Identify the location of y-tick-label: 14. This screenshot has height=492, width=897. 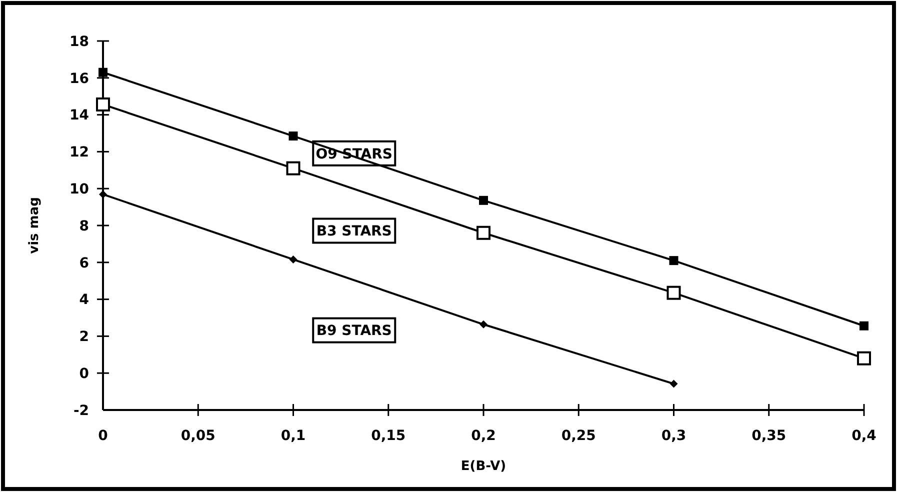
(80, 116).